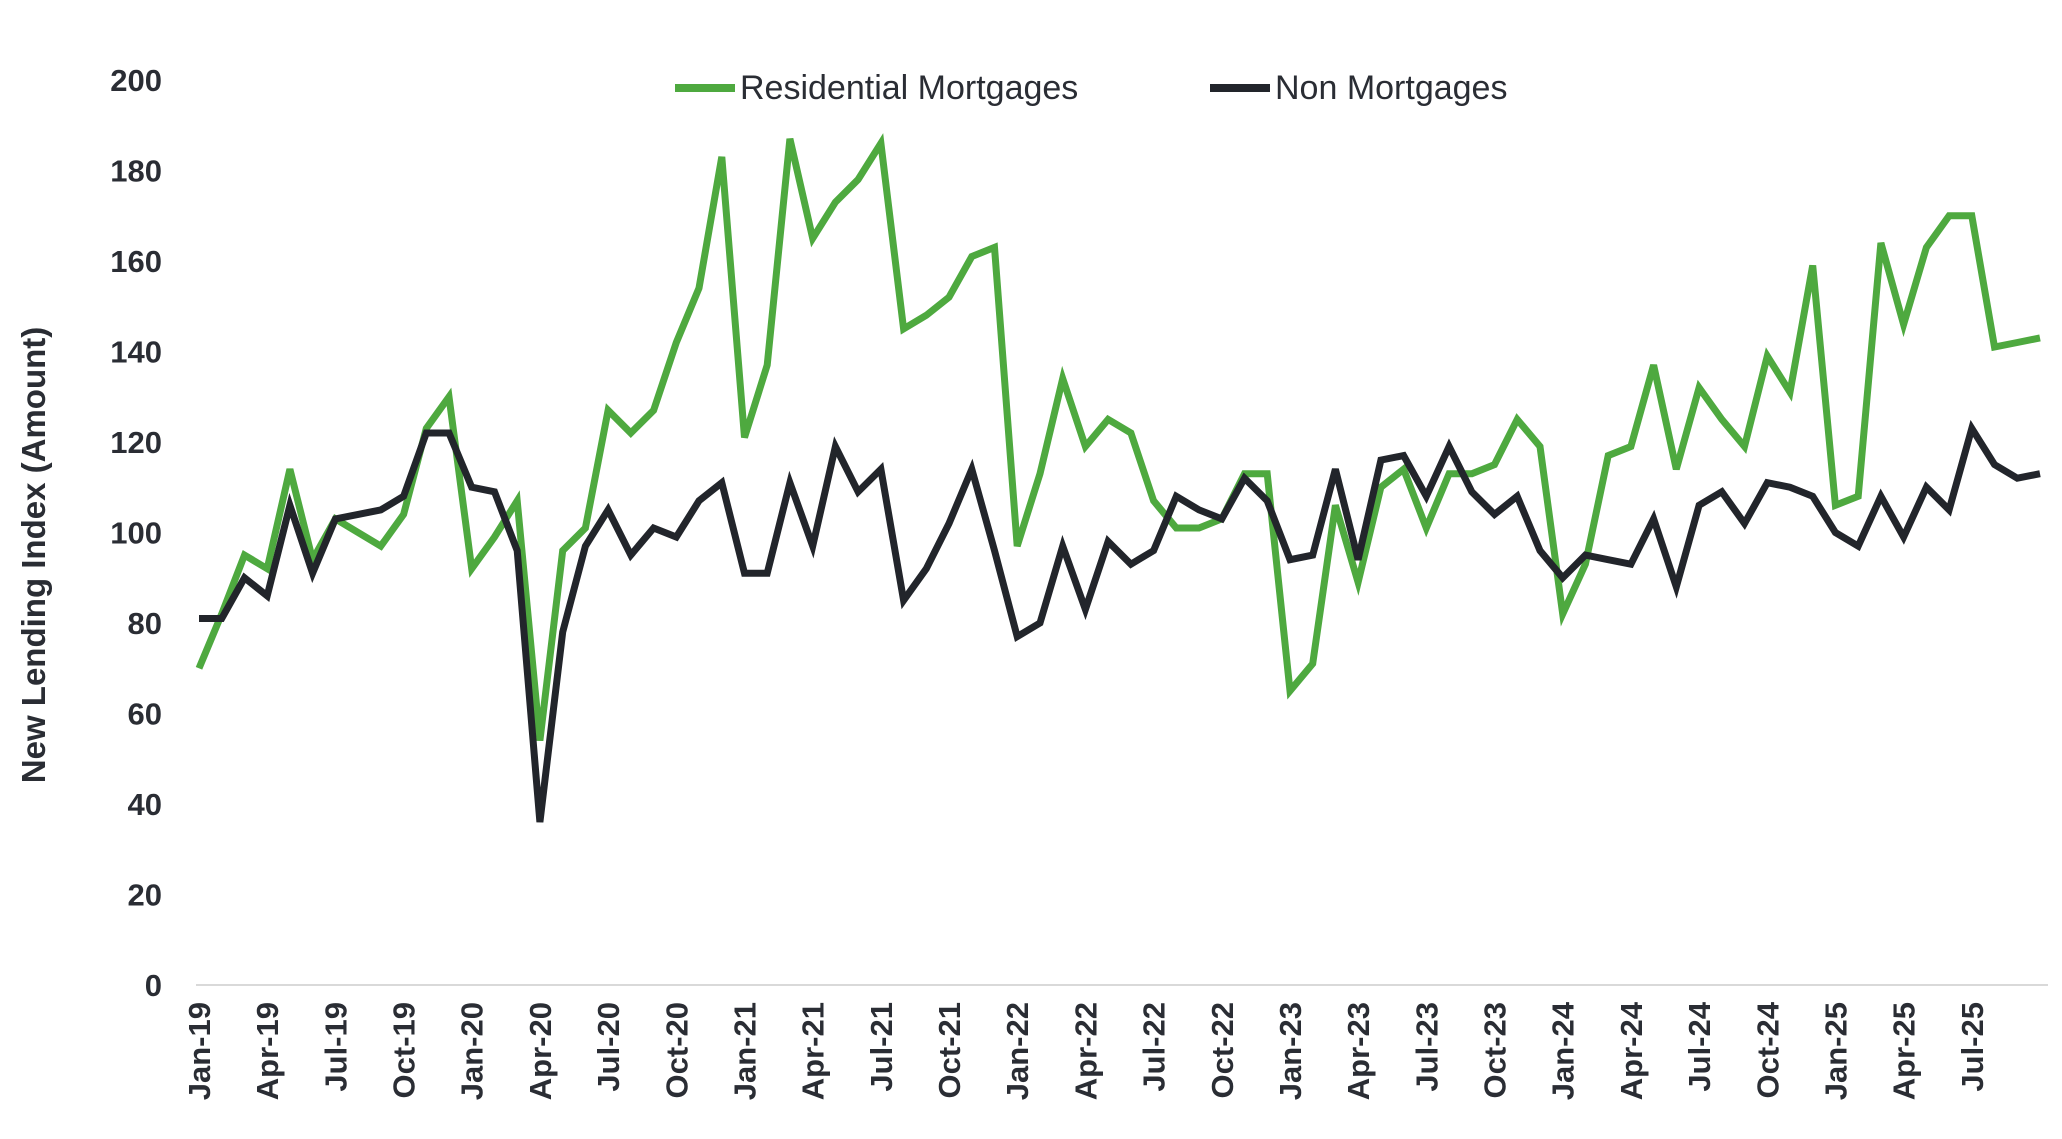 The width and height of the screenshot is (2062, 1139). What do you see at coordinates (1972, 1047) in the screenshot?
I see `x-tick-label: Jul-25` at bounding box center [1972, 1047].